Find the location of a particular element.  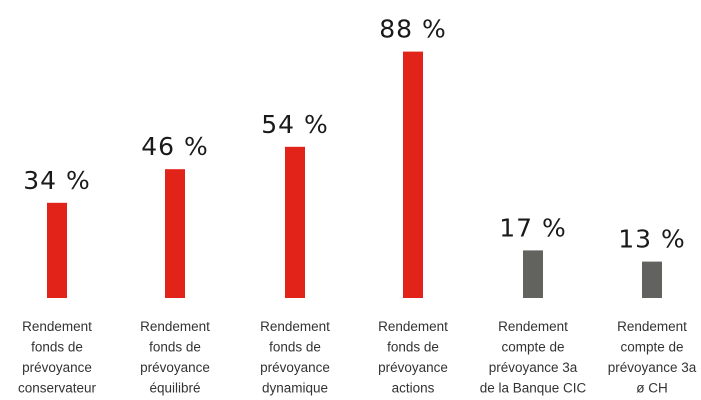

value-label-1: 34 % is located at coordinates (57, 180).